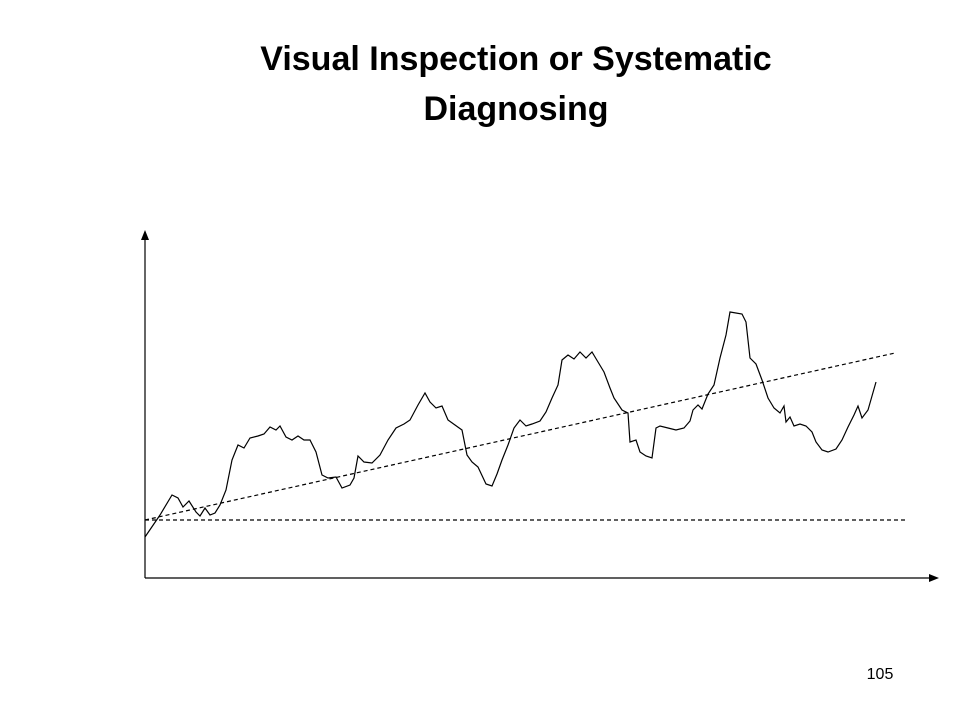 This screenshot has width=960, height=725. What do you see at coordinates (145, 235) in the screenshot?
I see `y-arrow` at bounding box center [145, 235].